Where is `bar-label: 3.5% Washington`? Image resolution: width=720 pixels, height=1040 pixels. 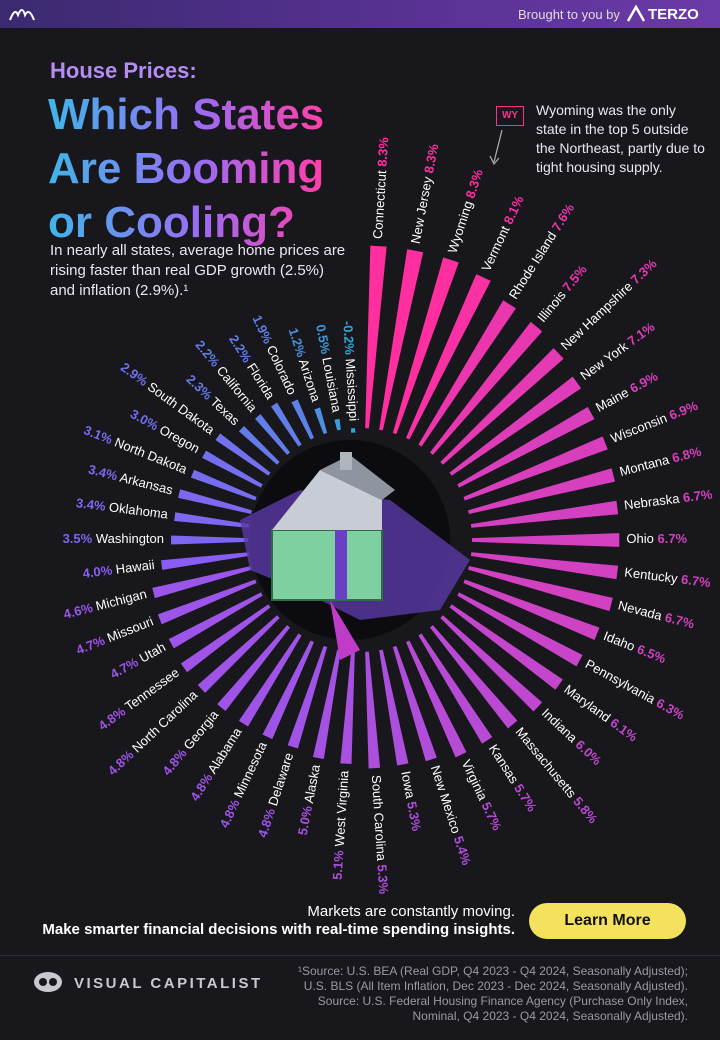
bar-label: 3.5% Washington is located at coordinates (113, 538).